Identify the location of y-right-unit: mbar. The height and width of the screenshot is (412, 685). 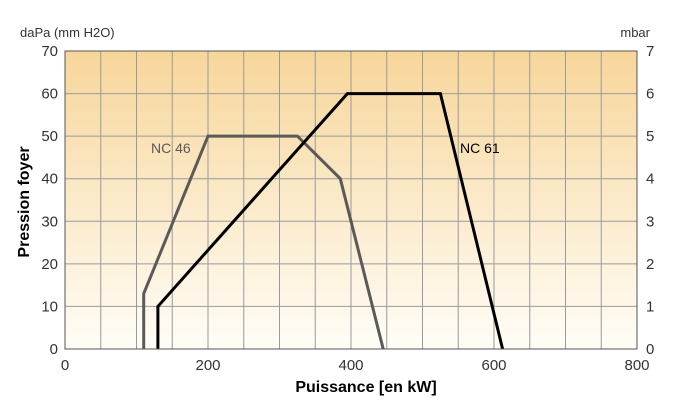
(635, 32).